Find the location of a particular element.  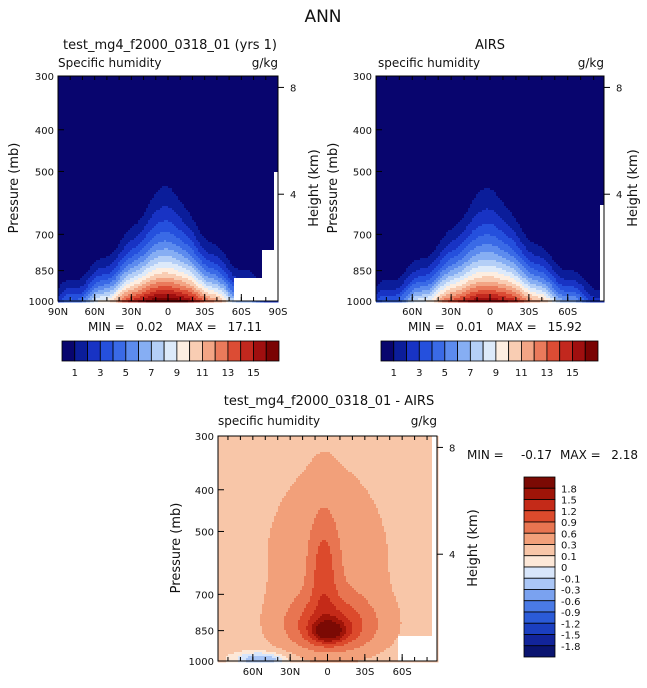

x-tick-label: 0 is located at coordinates (168, 312).